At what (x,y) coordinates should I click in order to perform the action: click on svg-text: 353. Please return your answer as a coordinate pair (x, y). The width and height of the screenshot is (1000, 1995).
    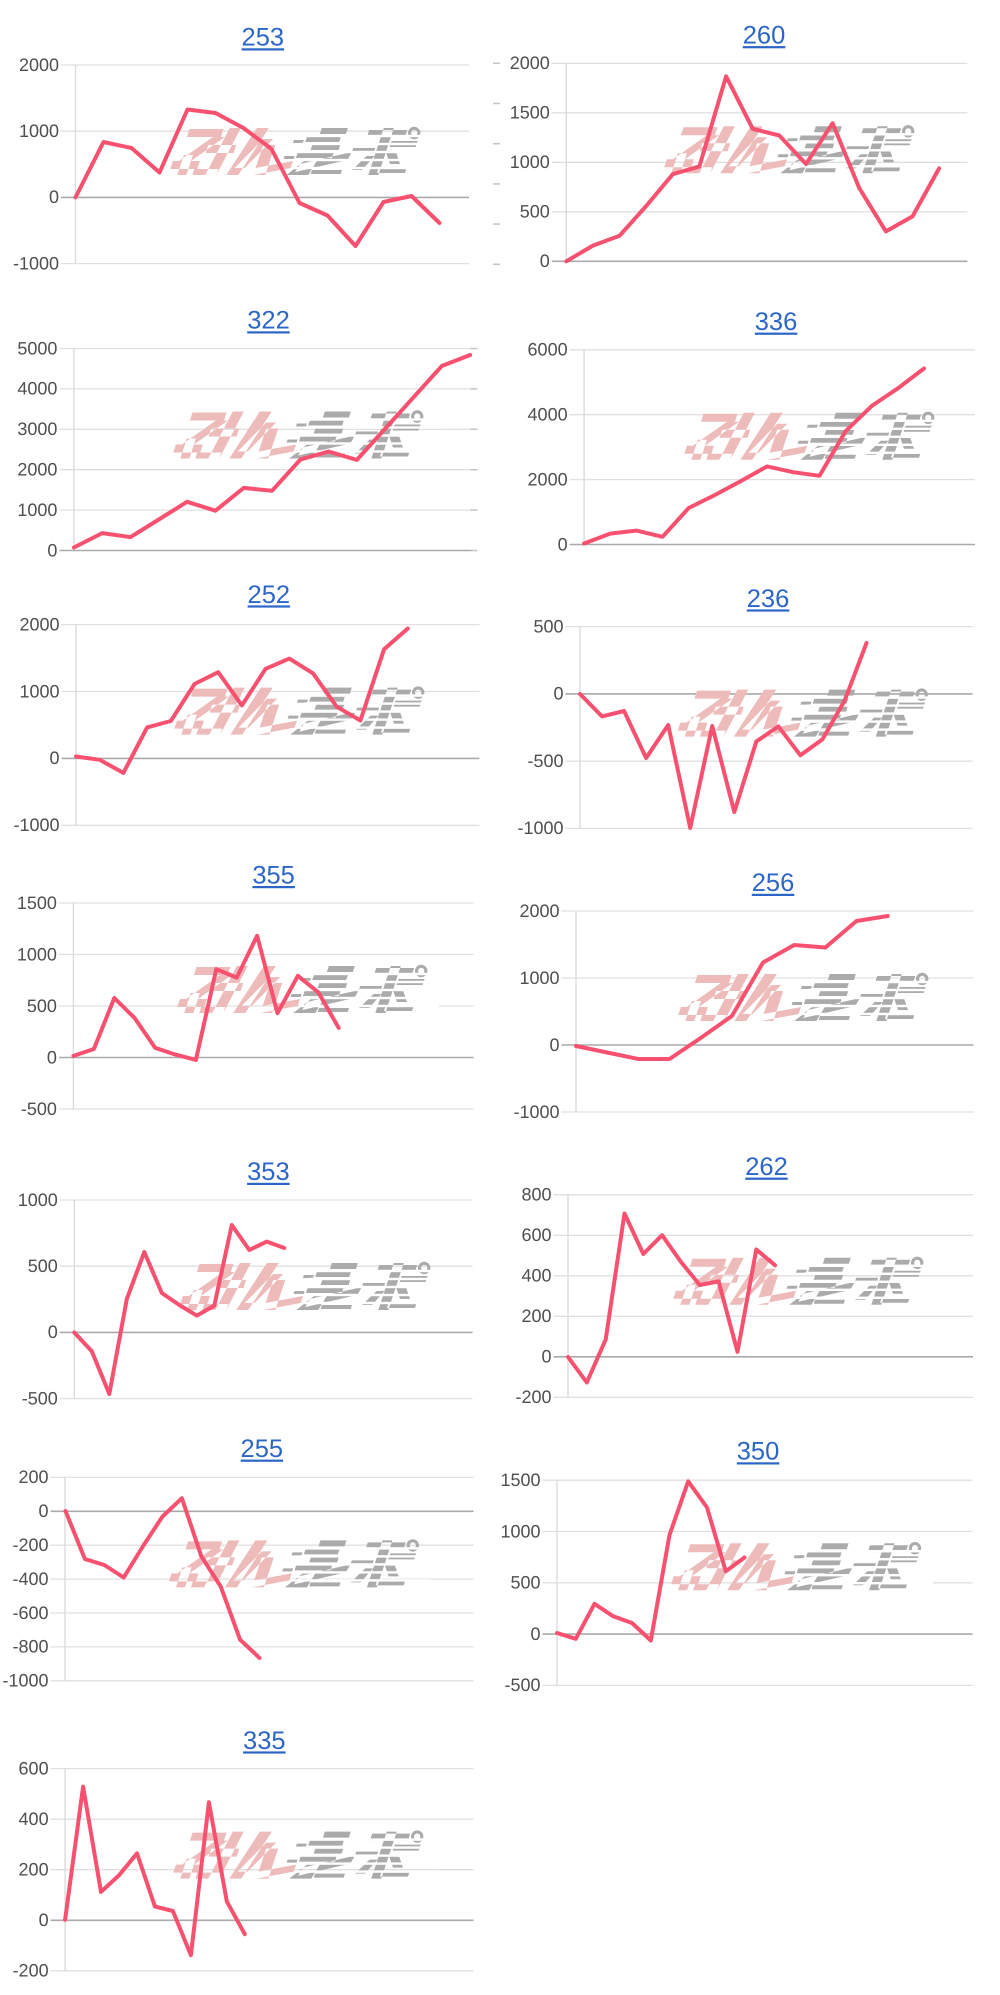
    Looking at the image, I should click on (268, 1172).